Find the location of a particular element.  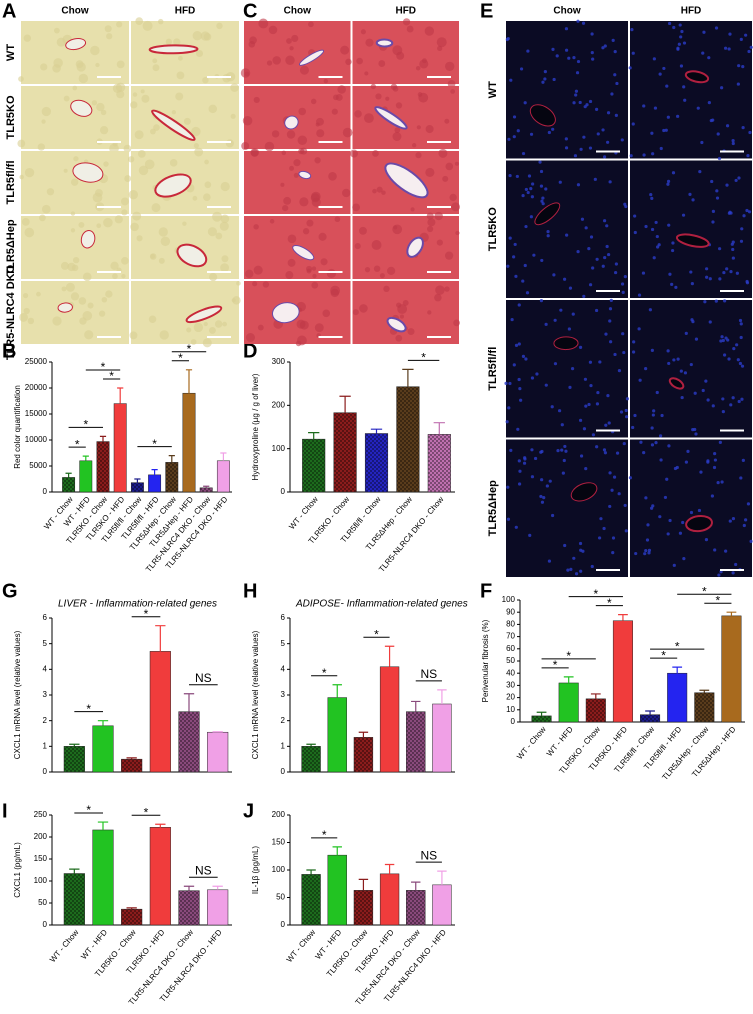

y-axis-label: CXCL1 (pg/mL) is located at coordinates (17, 870).